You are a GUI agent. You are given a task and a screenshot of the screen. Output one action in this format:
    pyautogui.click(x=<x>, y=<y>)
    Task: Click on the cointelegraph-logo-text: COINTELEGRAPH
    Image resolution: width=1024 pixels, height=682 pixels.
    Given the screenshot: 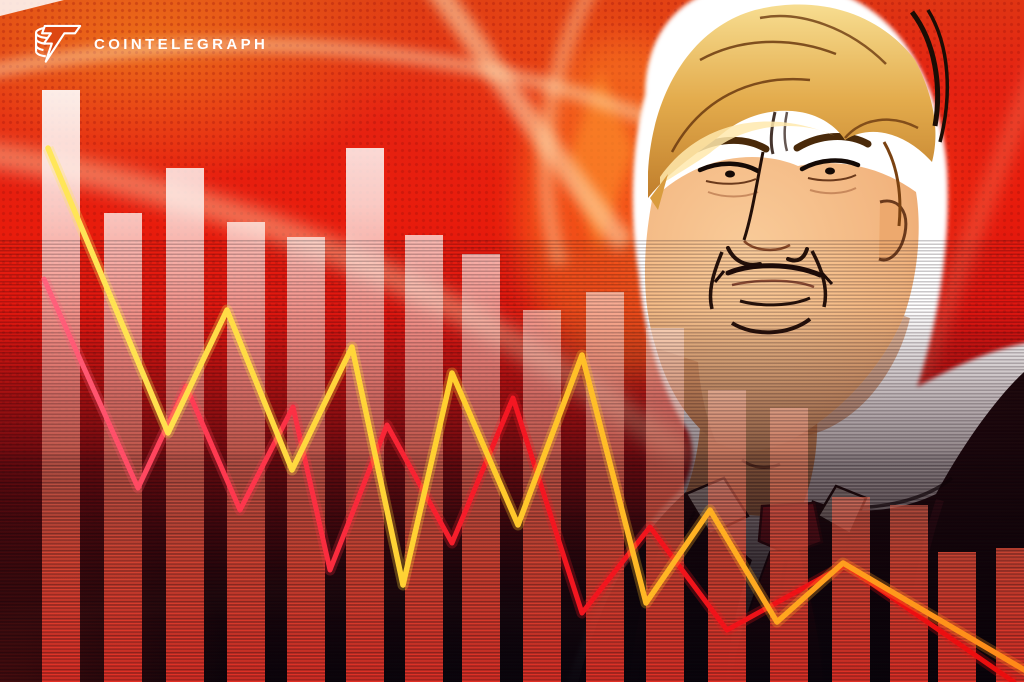 What is the action you would take?
    pyautogui.click(x=181, y=44)
    